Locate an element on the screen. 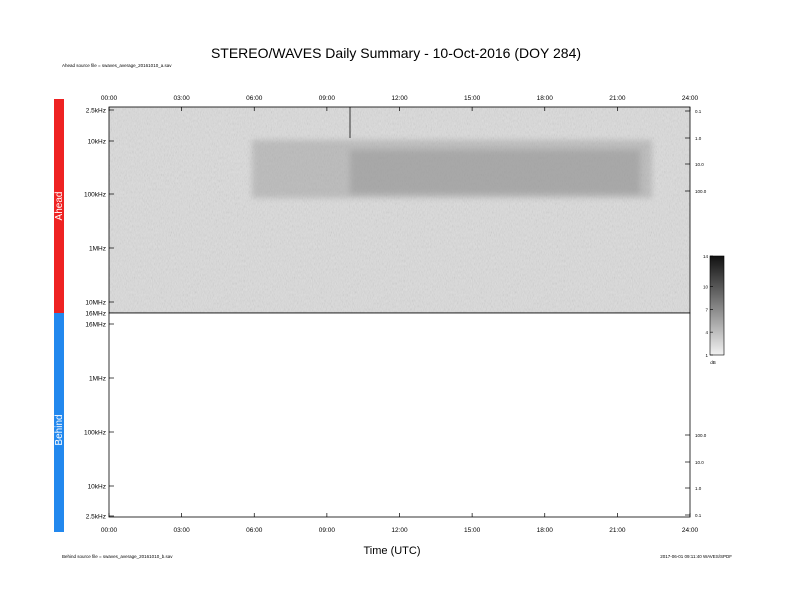  colorbar-tick-label: 14 is located at coordinates (706, 256).